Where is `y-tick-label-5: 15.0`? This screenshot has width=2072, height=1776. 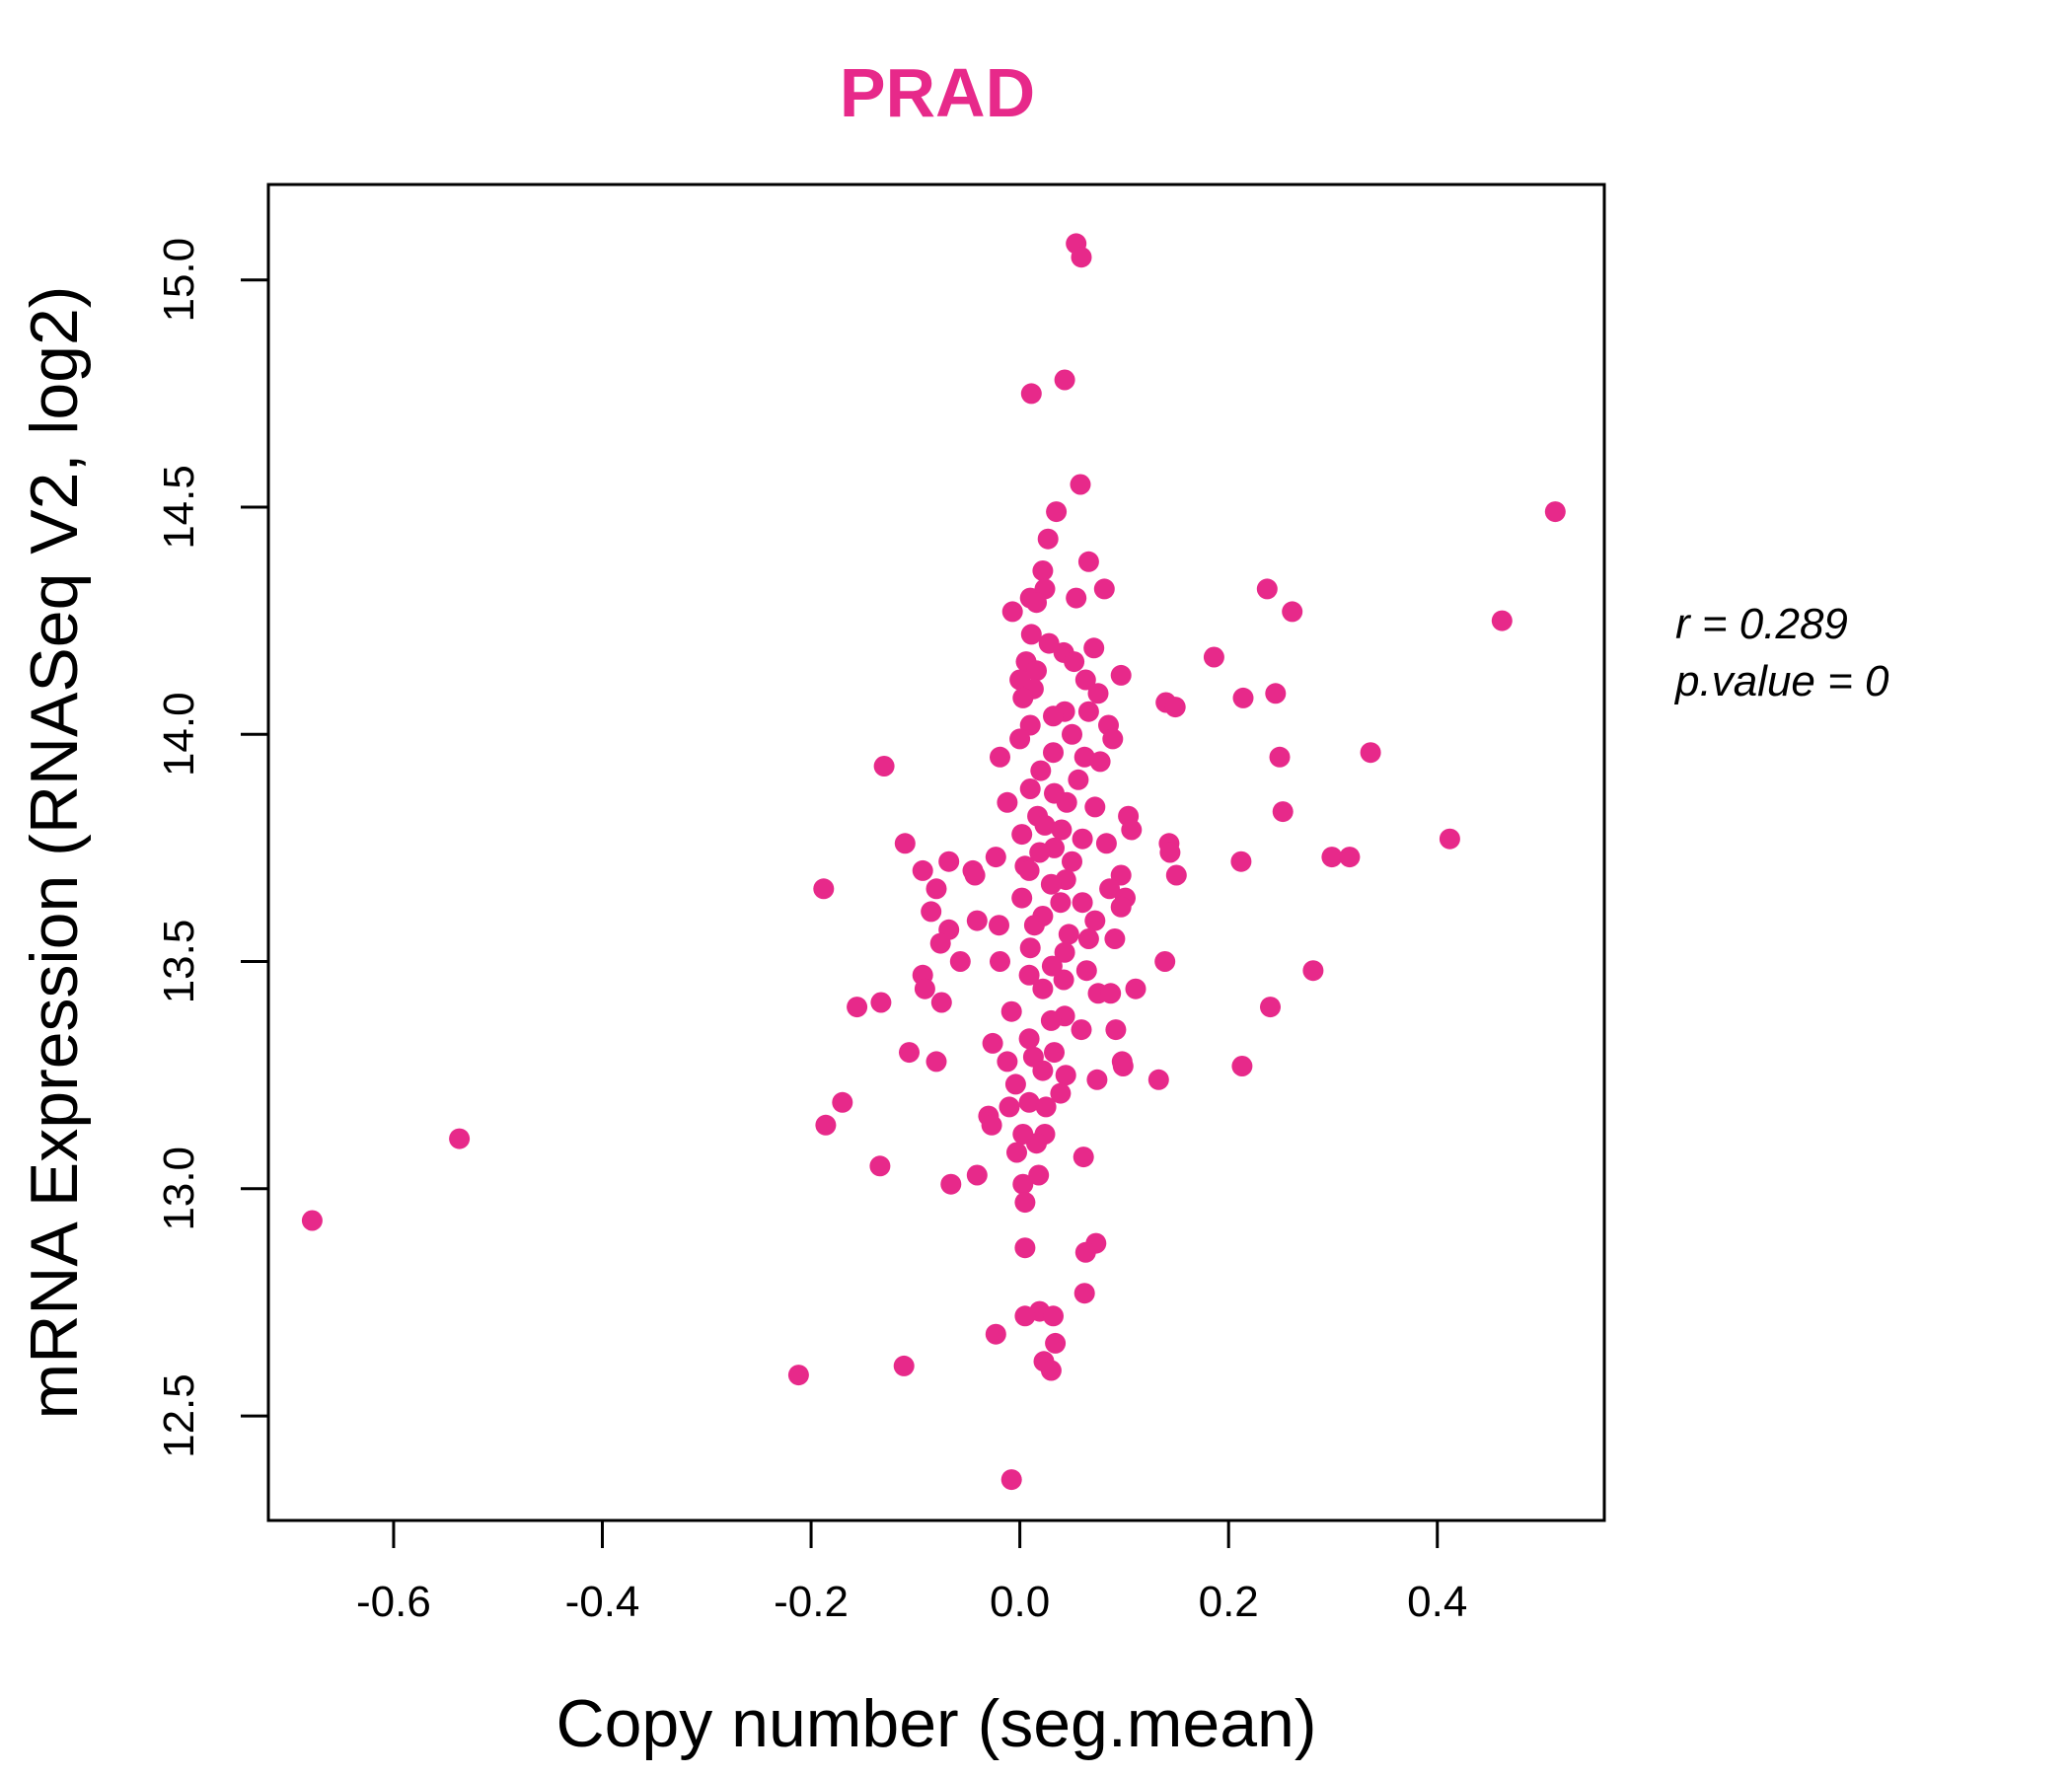 y-tick-label-5: 15.0 is located at coordinates (179, 281).